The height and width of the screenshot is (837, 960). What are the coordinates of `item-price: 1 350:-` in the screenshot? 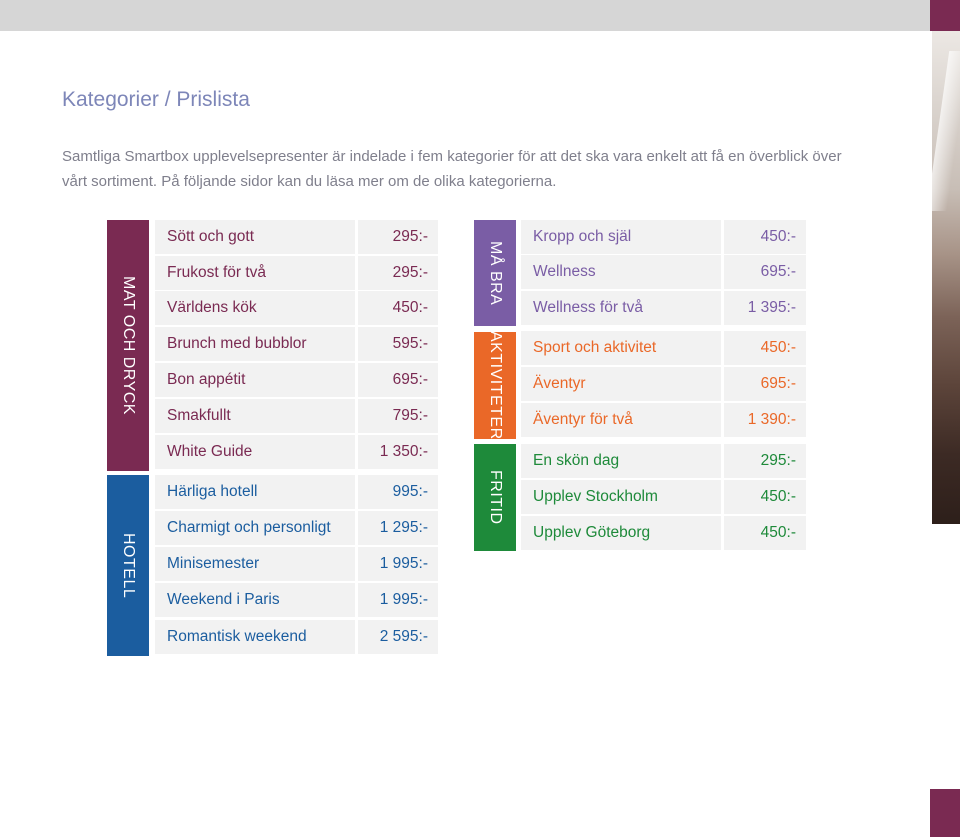 It's located at (398, 452).